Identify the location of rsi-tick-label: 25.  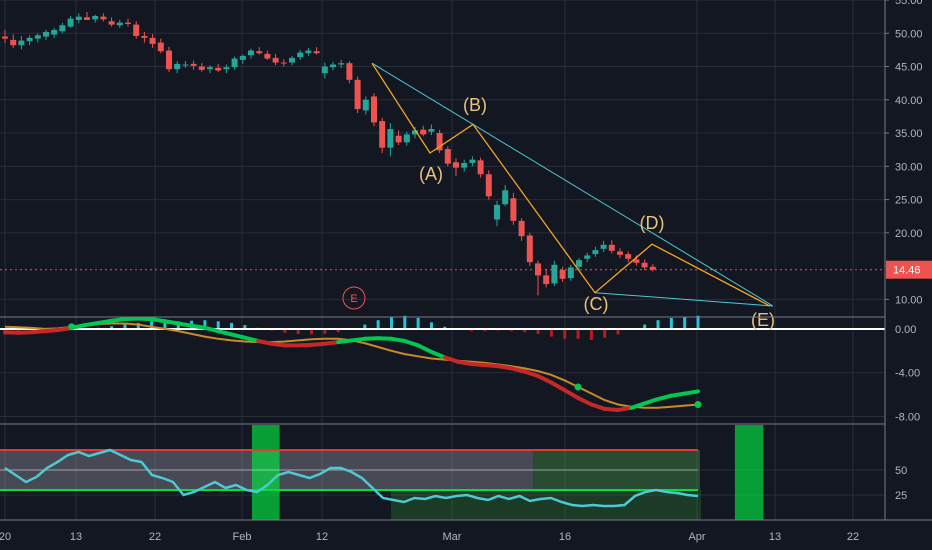
(901, 496).